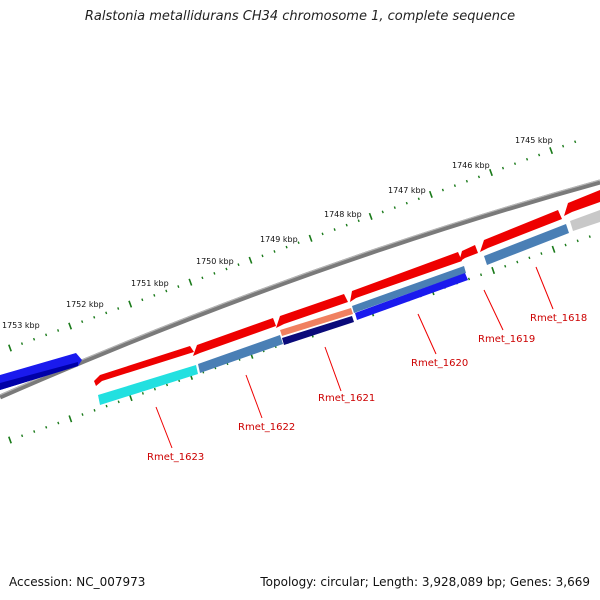 The image size is (600, 600). What do you see at coordinates (407, 190) in the screenshot?
I see `kbp-label: 1747 kbp` at bounding box center [407, 190].